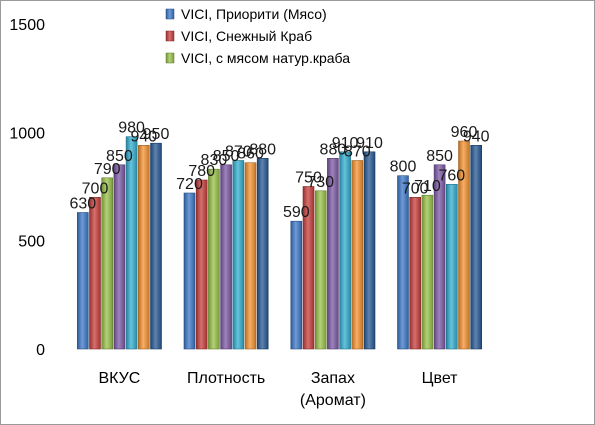 The height and width of the screenshot is (425, 595). I want to click on y-tick-label: 1500, so click(27, 25).